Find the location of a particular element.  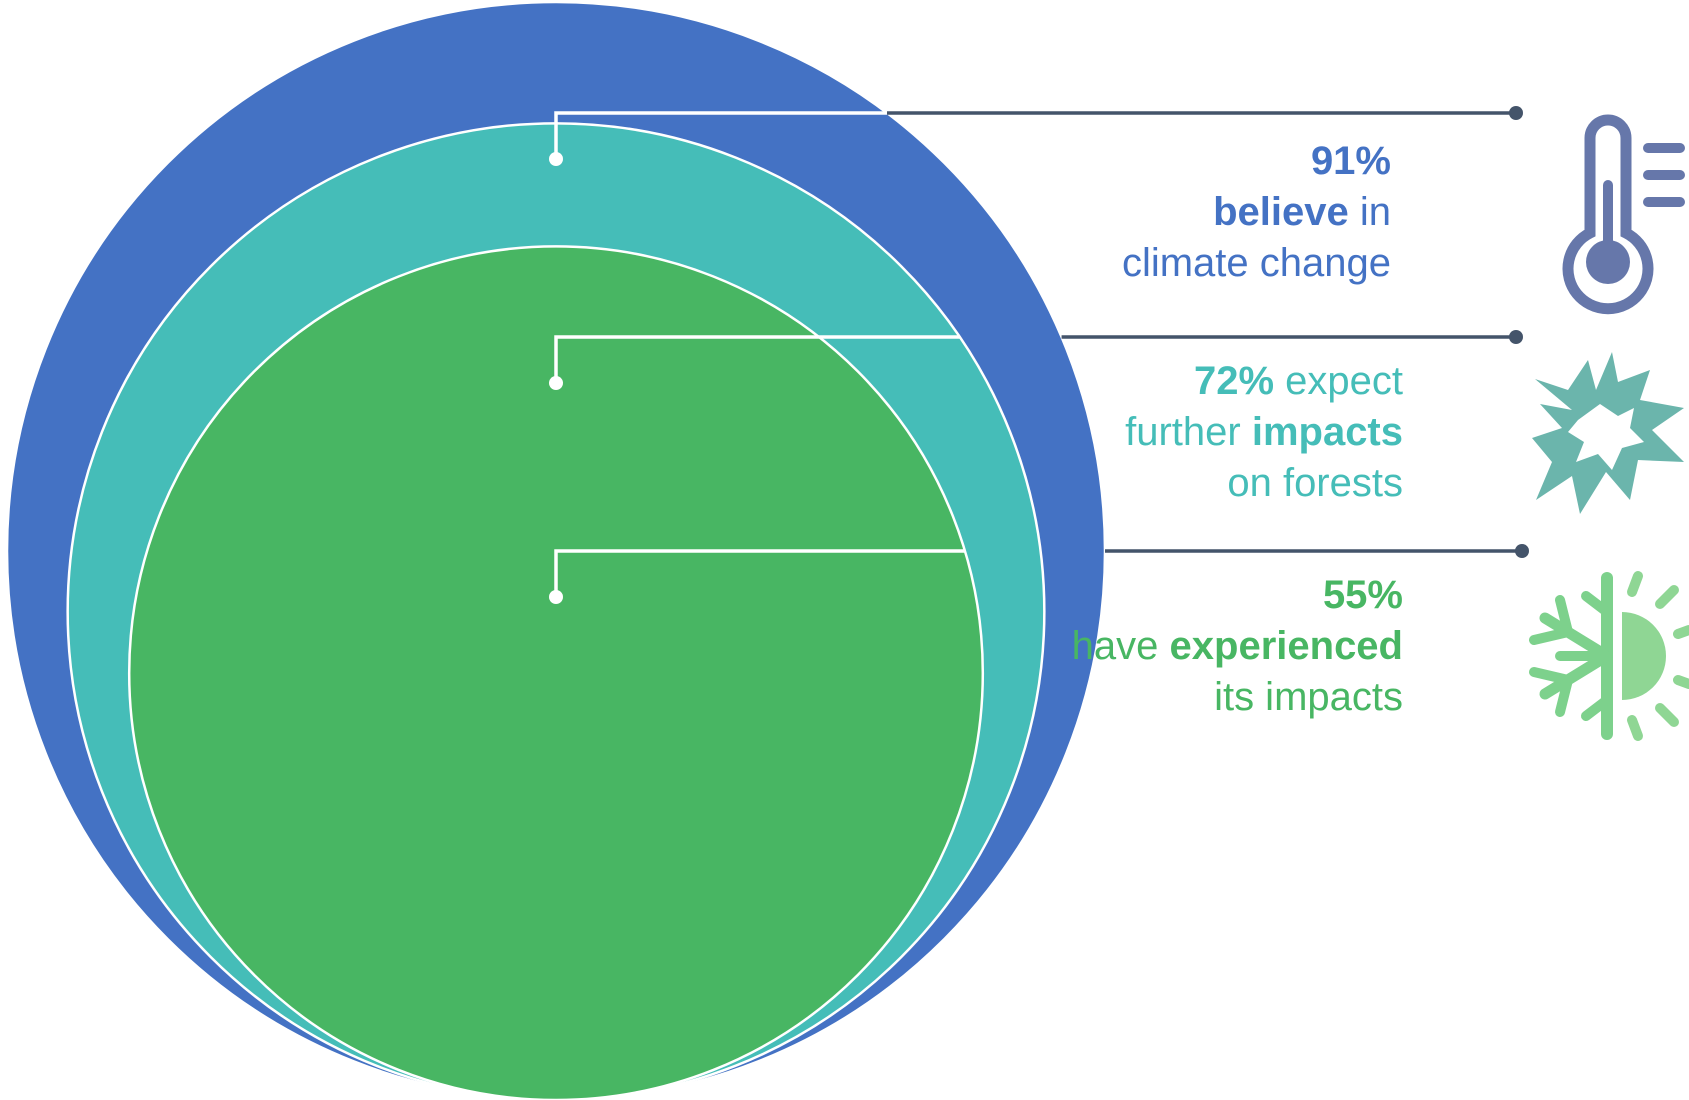

label-part: impacts is located at coordinates (1327, 432).